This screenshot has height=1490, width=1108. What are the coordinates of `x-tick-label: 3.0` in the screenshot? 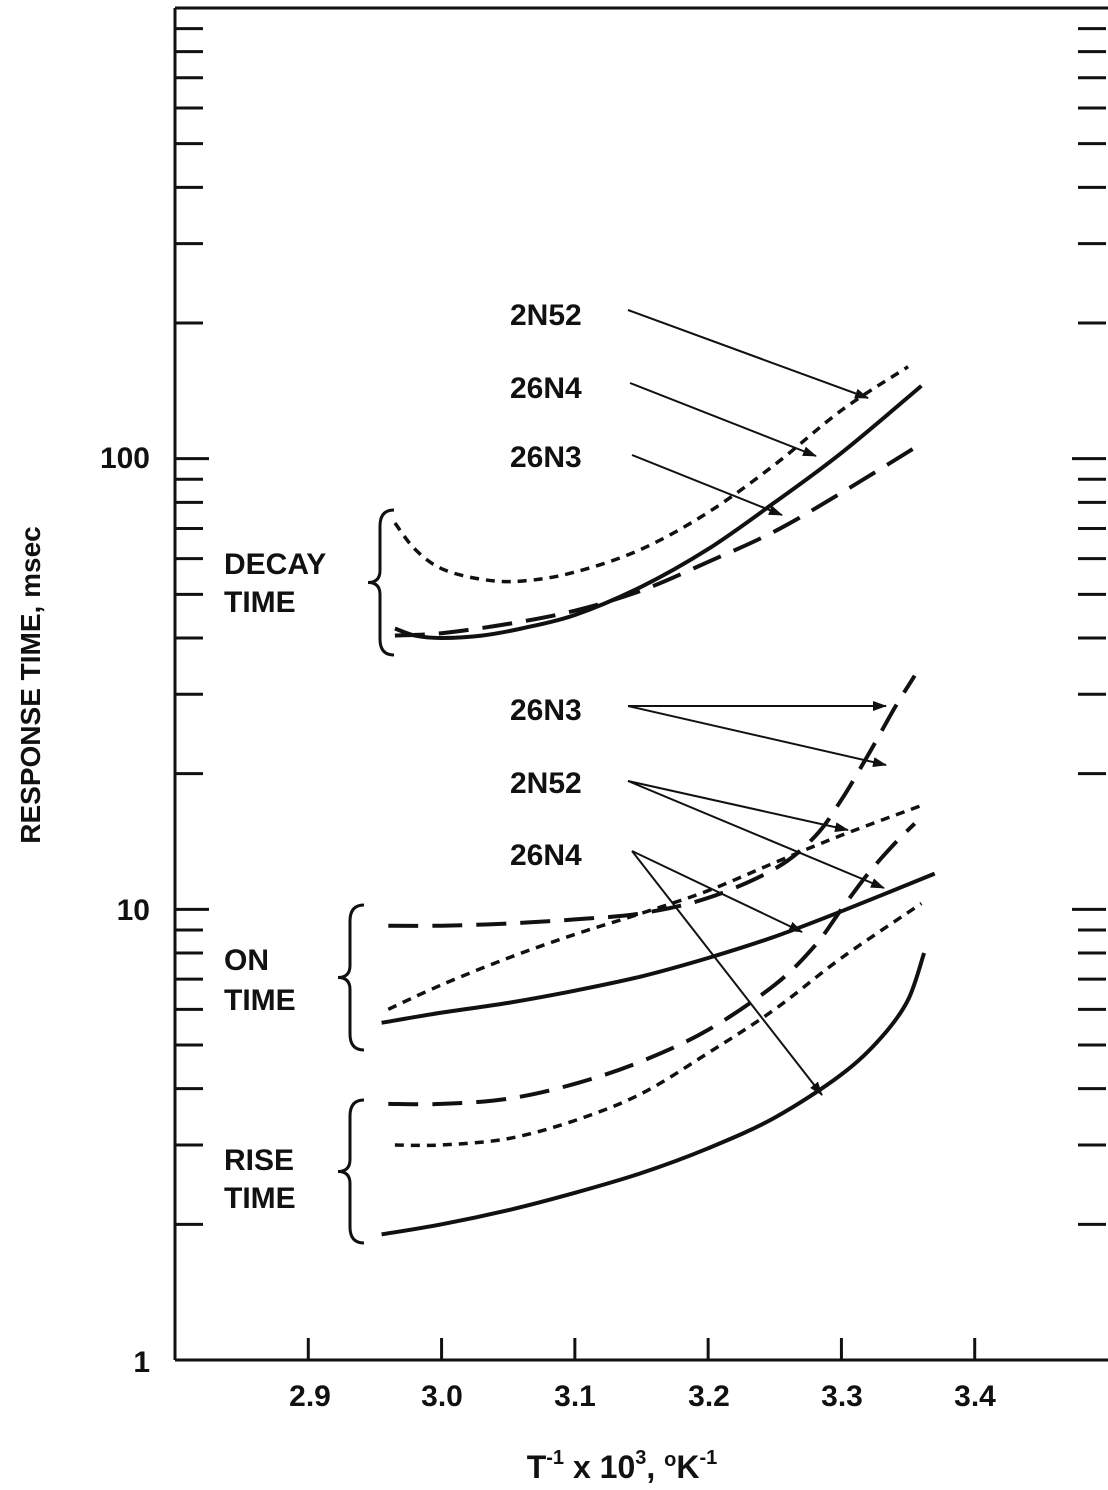 It's located at (442, 1396).